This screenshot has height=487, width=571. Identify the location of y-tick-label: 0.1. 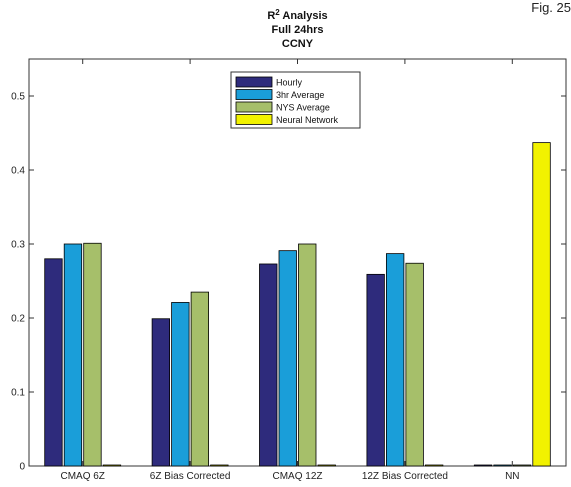
(18, 393).